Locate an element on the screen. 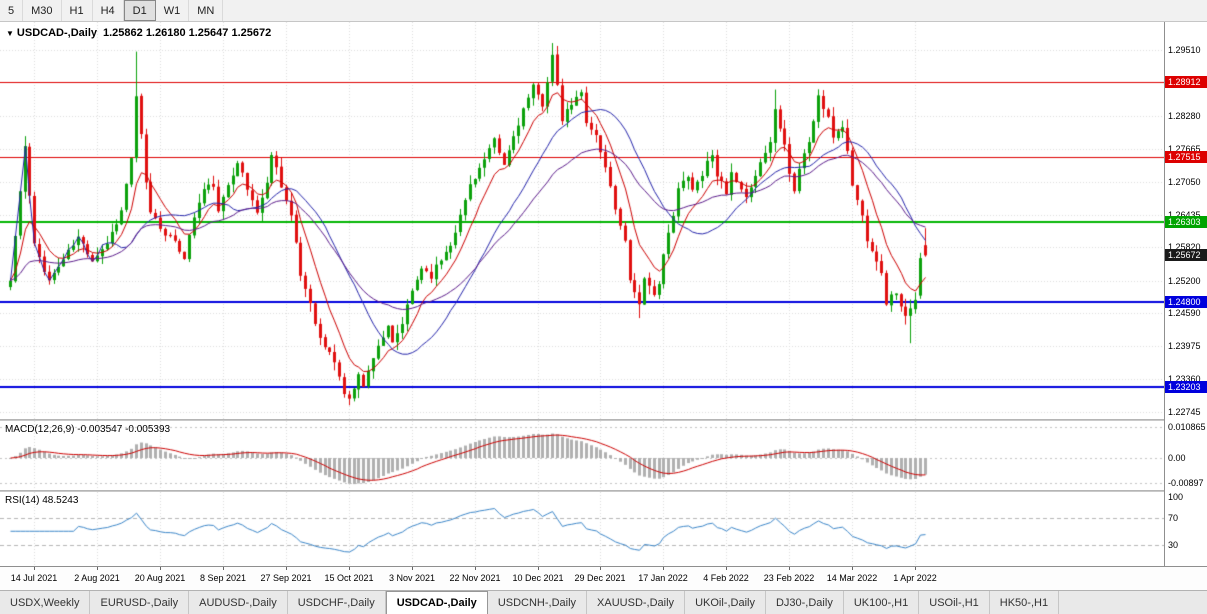  macd-axis-label: -0.00897 is located at coordinates (1186, 483).